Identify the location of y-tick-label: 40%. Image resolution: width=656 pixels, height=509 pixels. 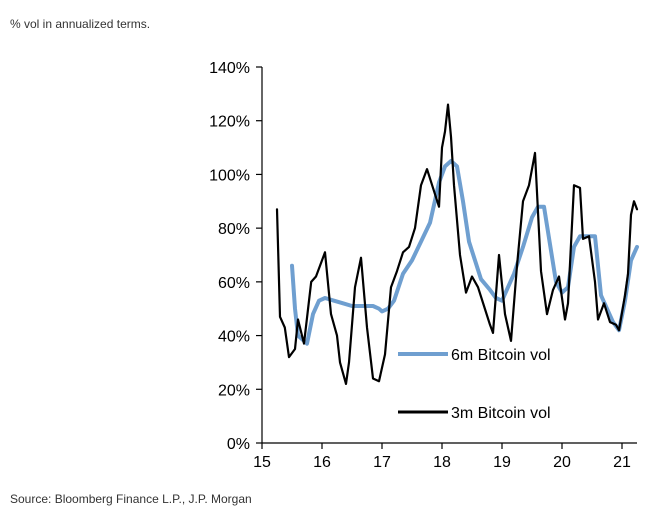
(234, 337).